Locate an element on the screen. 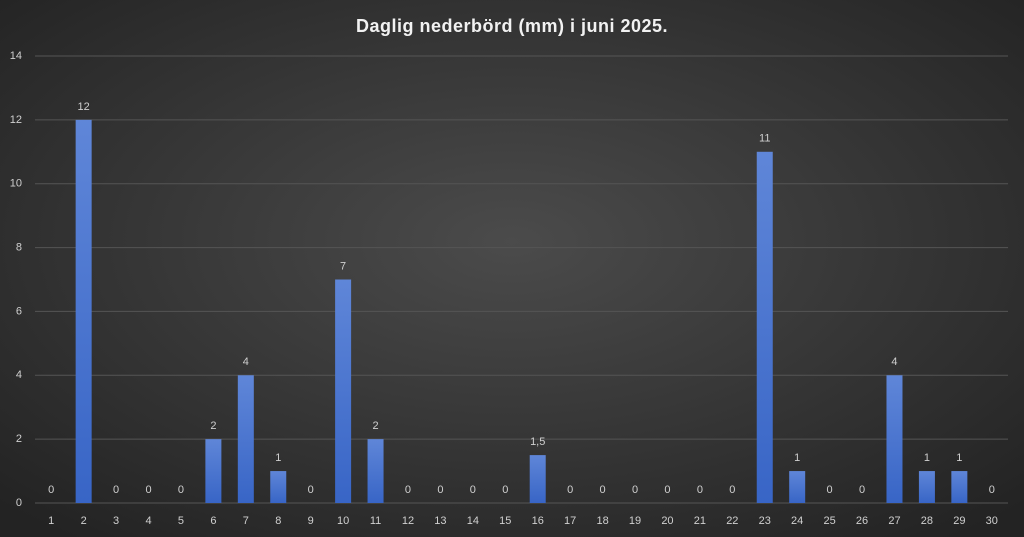 The image size is (1024, 537). x-tick-label: 5 is located at coordinates (181, 521).